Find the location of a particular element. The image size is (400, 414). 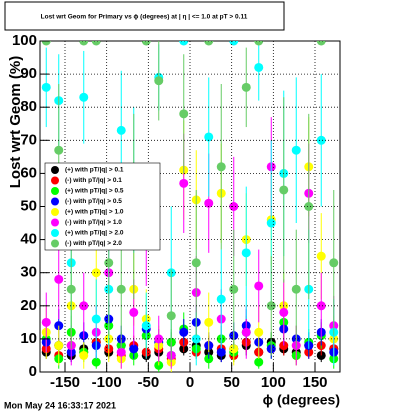

title-box is located at coordinates (144, 16).